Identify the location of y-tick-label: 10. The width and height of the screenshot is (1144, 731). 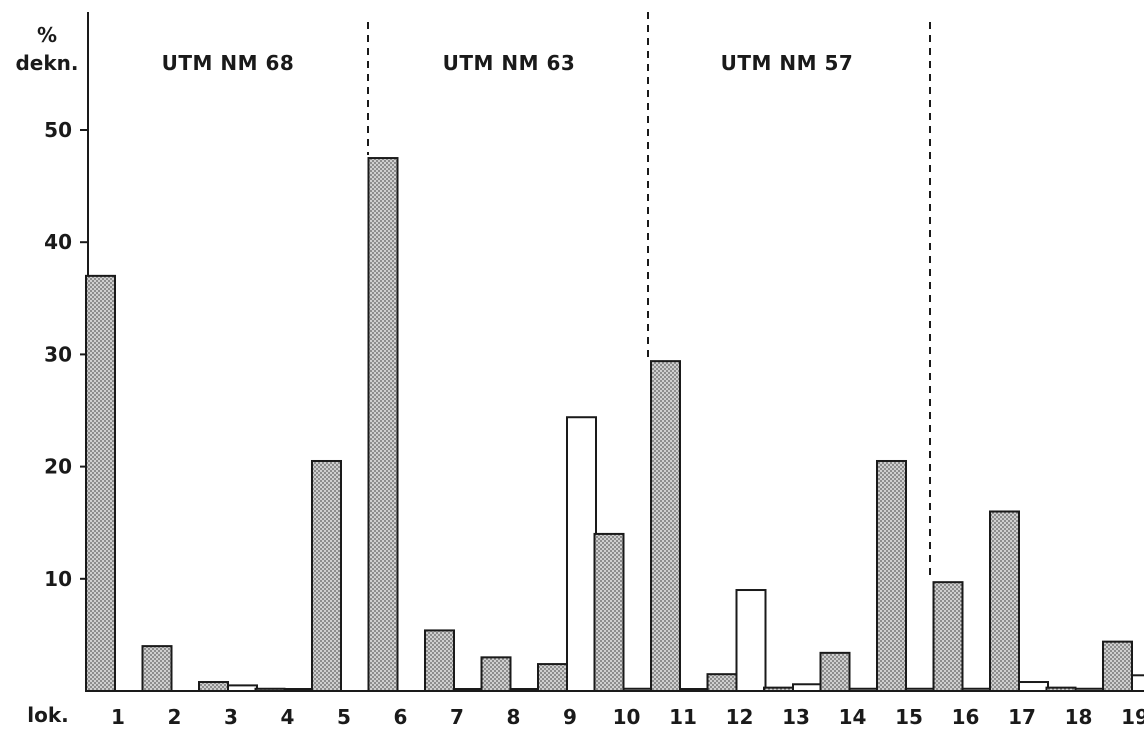
(58, 579).